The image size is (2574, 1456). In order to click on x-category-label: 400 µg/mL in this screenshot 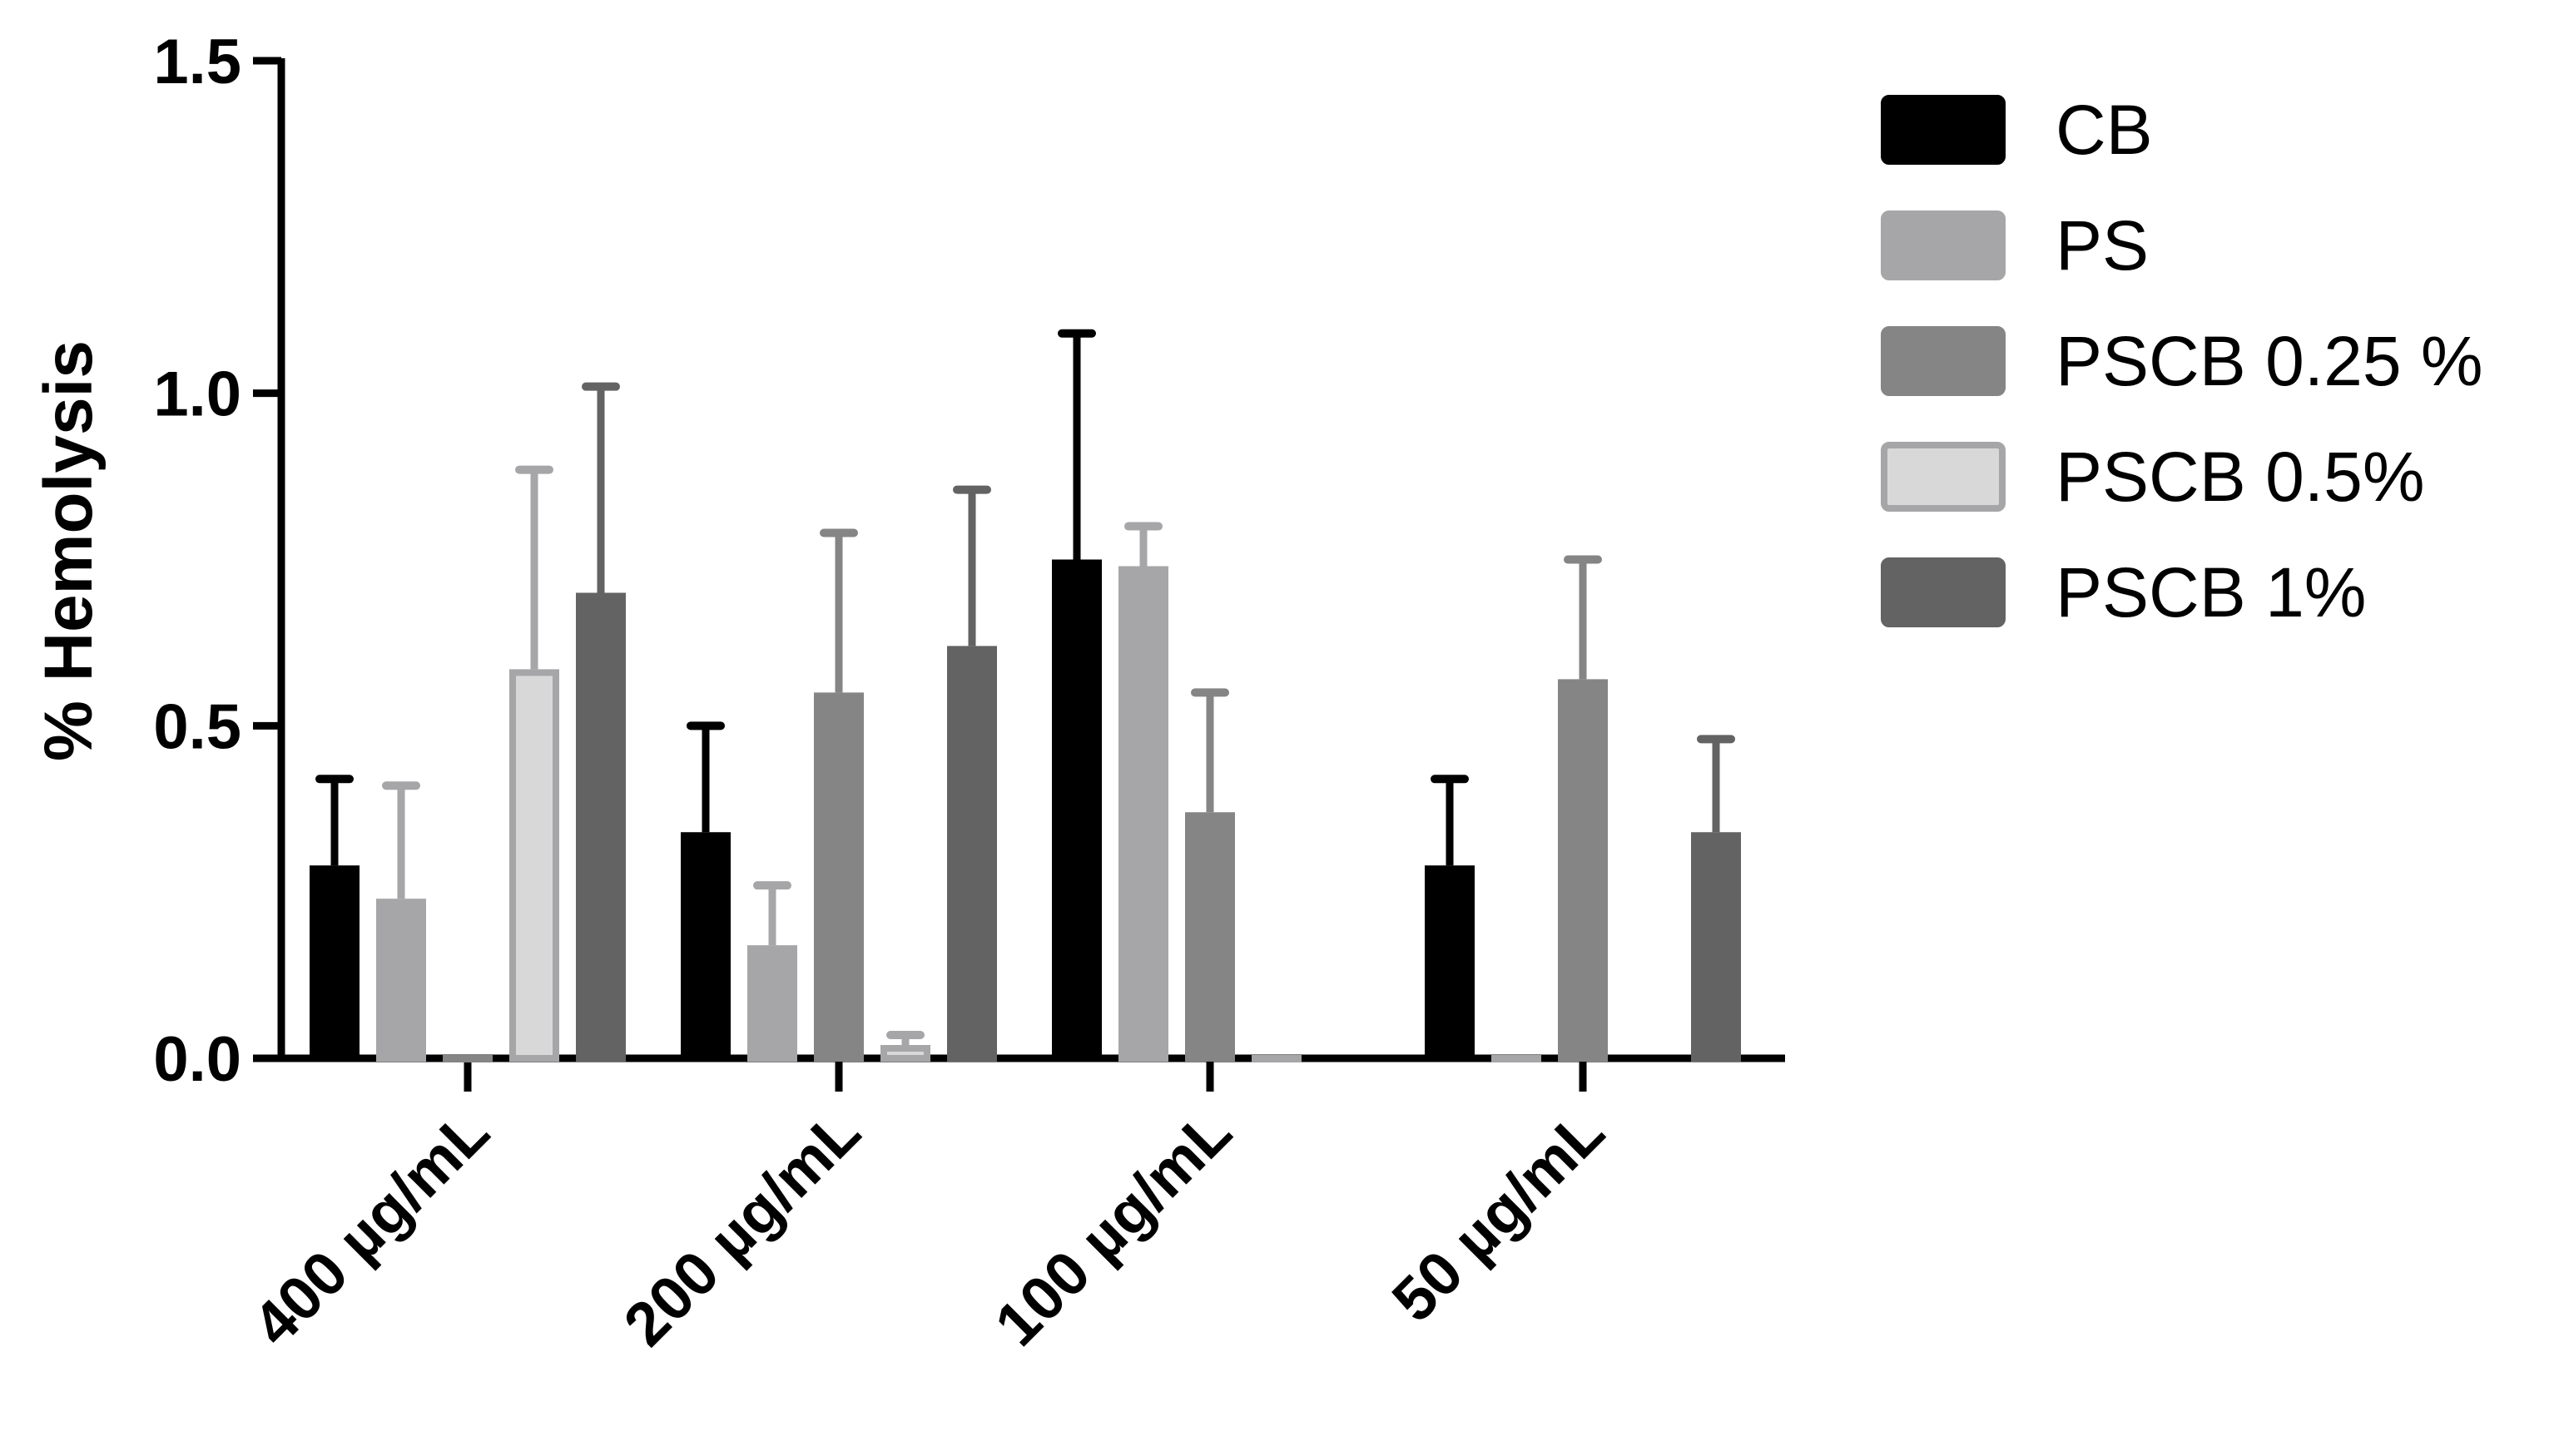, I will do `click(371, 1228)`.